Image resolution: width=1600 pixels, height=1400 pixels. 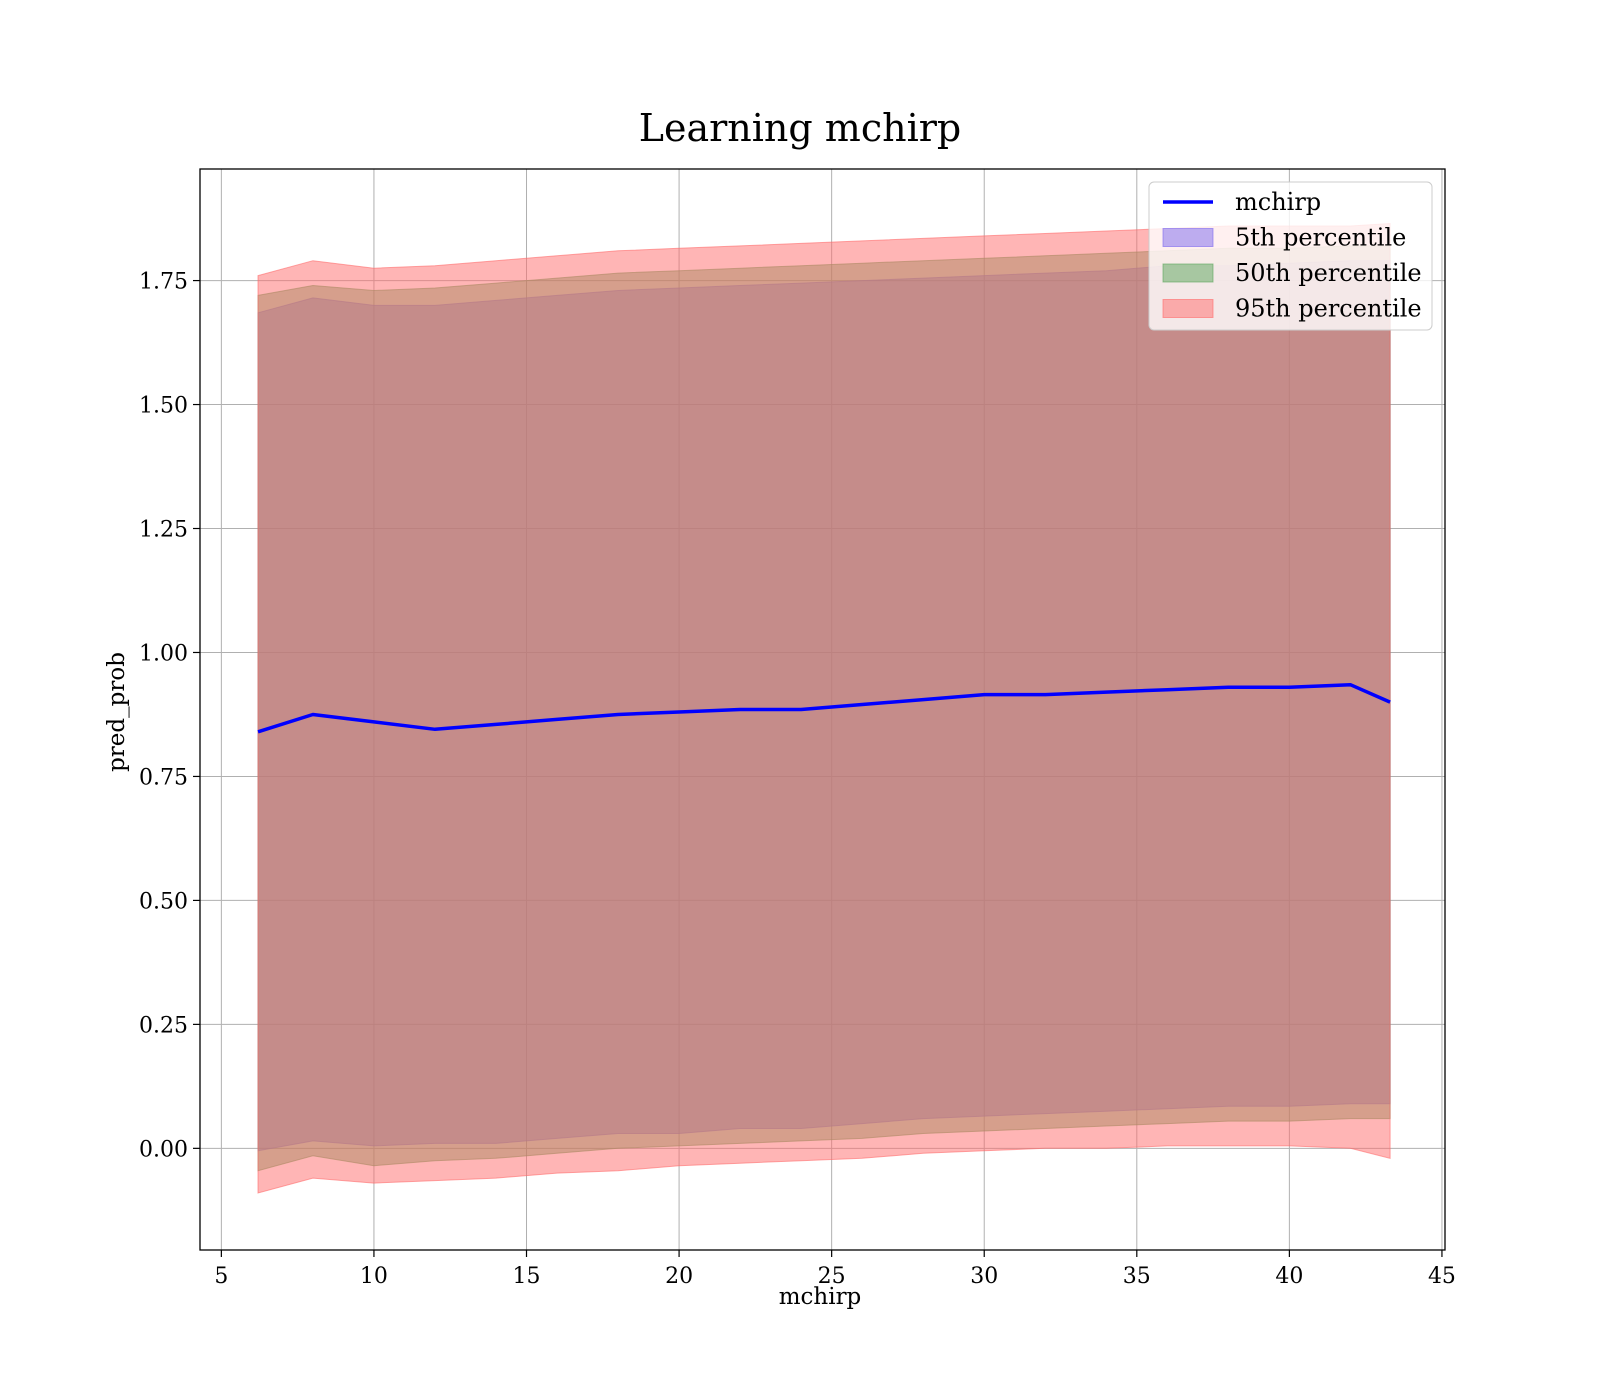 I want to click on legend-entry: mchirp, so click(x=1278, y=202).